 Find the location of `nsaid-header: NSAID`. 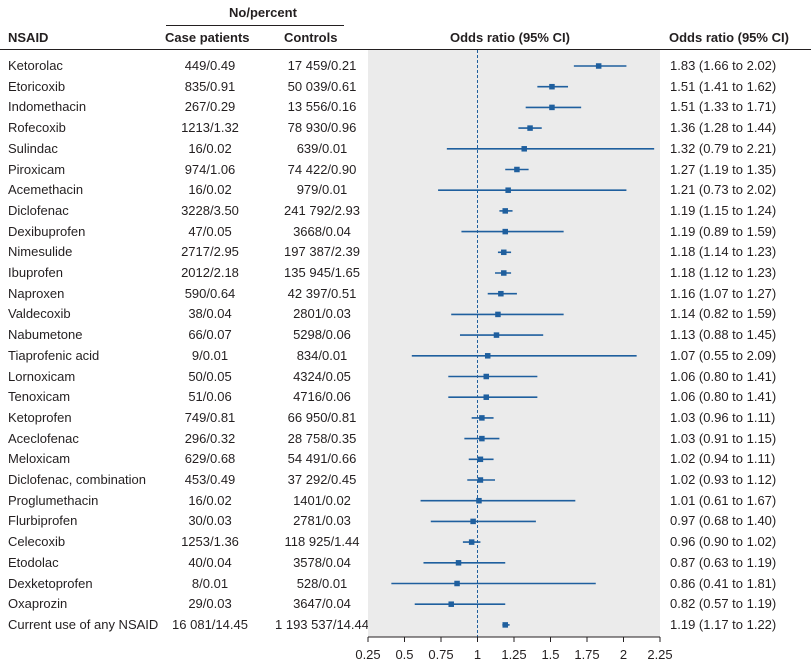

nsaid-header: NSAID is located at coordinates (28, 37).